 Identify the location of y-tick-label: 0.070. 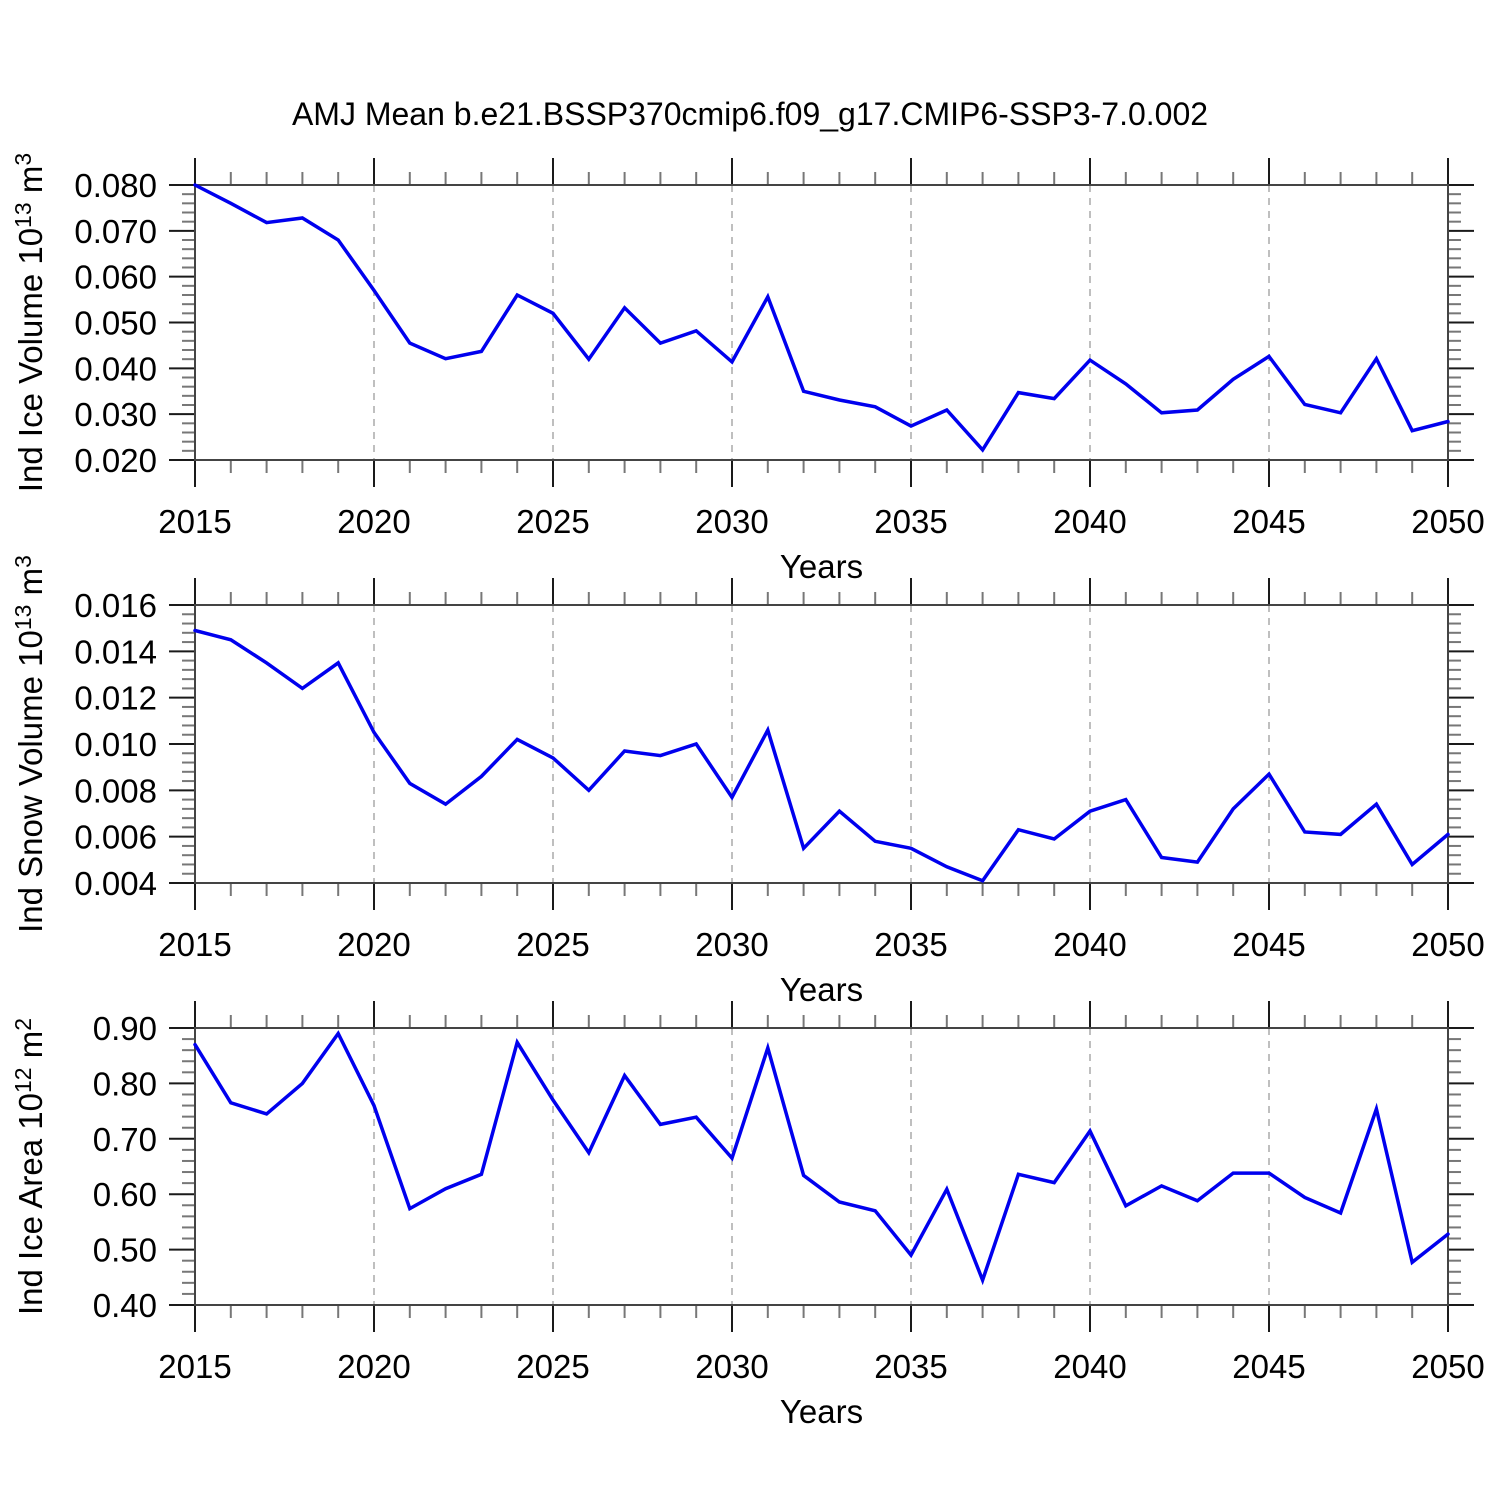
(115, 231).